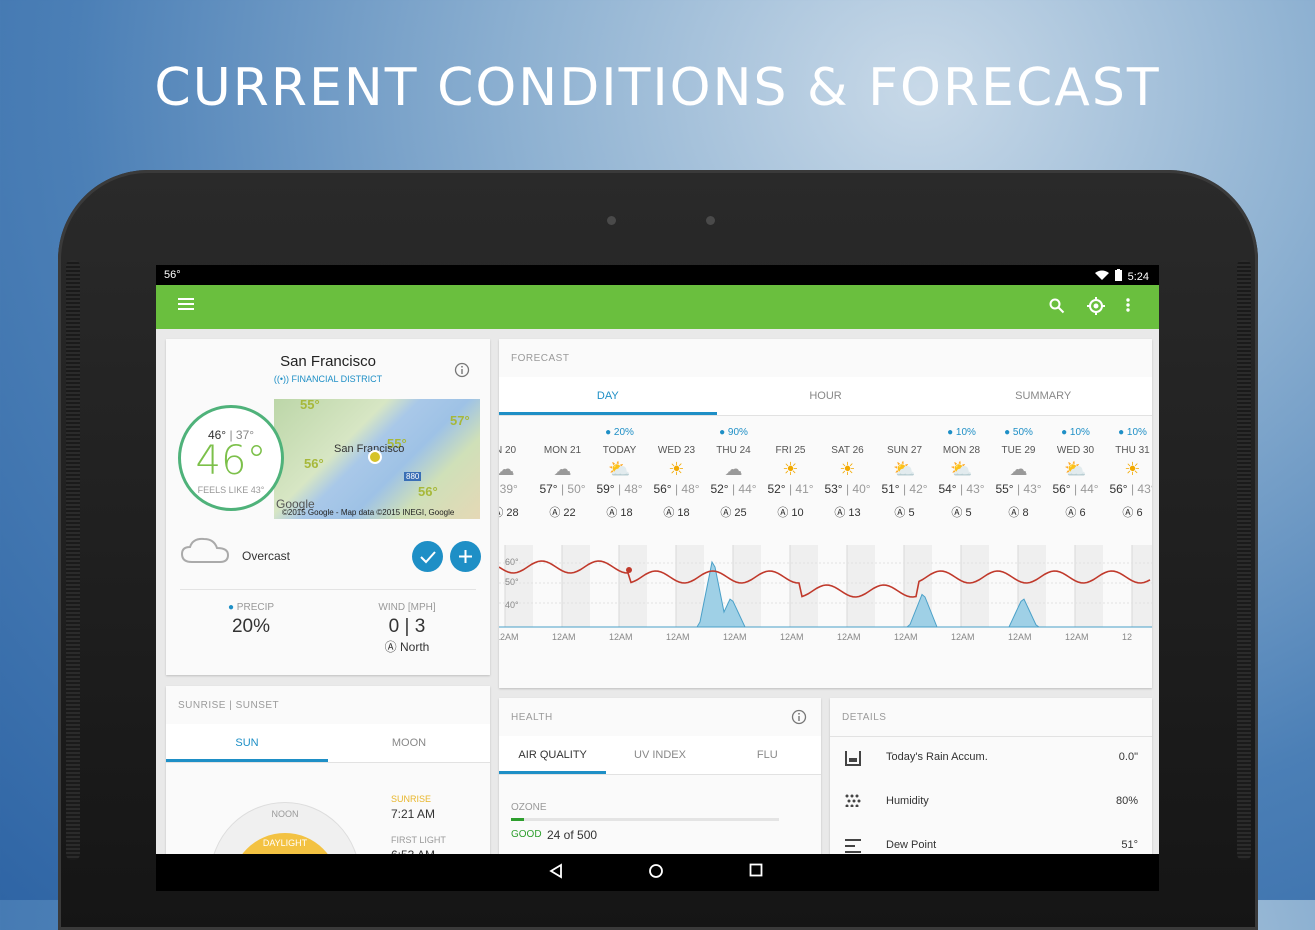 The image size is (1315, 930). Describe the element at coordinates (656, 873) in the screenshot. I see `home-icon` at that location.